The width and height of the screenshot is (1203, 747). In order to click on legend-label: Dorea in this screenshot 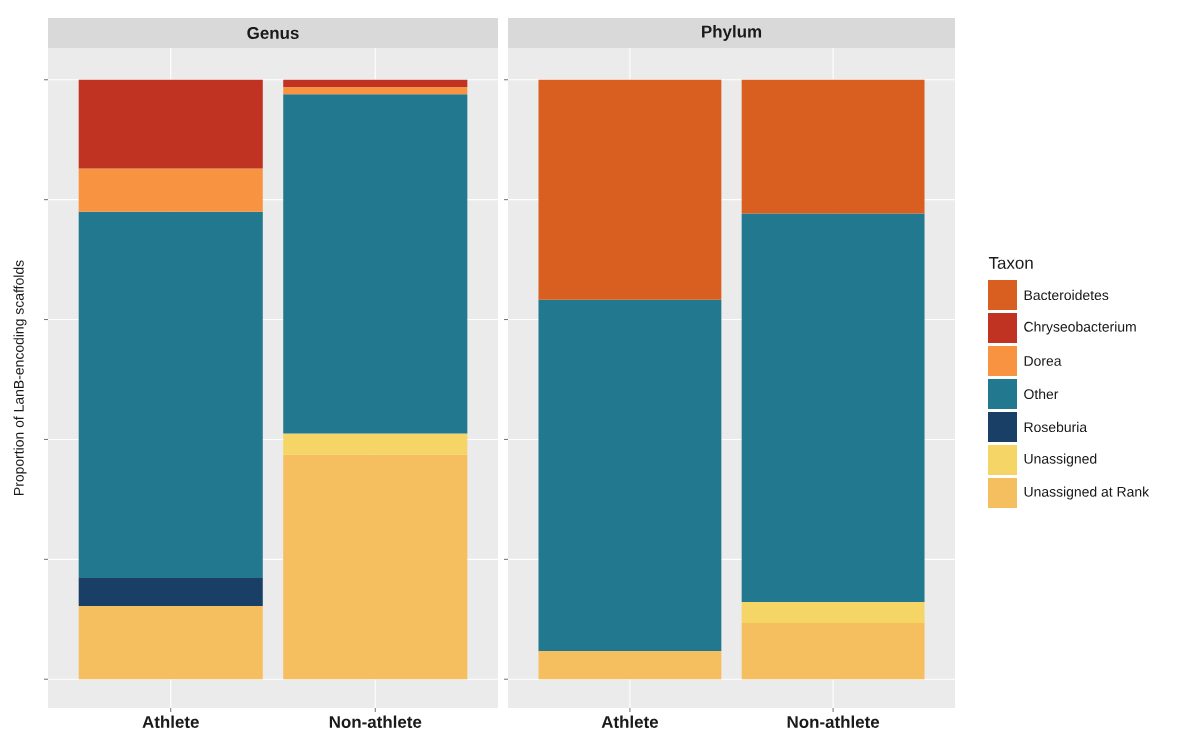, I will do `click(1043, 361)`.